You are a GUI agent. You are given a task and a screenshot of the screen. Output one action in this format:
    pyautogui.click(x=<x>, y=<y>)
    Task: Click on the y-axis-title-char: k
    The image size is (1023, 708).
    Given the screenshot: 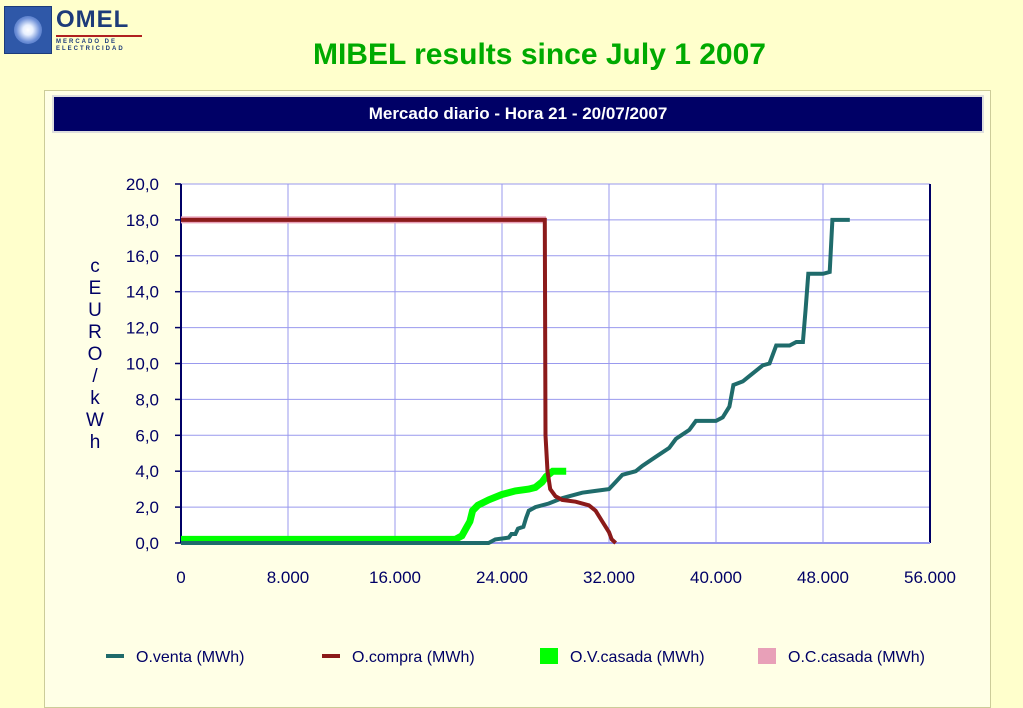 What is the action you would take?
    pyautogui.click(x=95, y=398)
    